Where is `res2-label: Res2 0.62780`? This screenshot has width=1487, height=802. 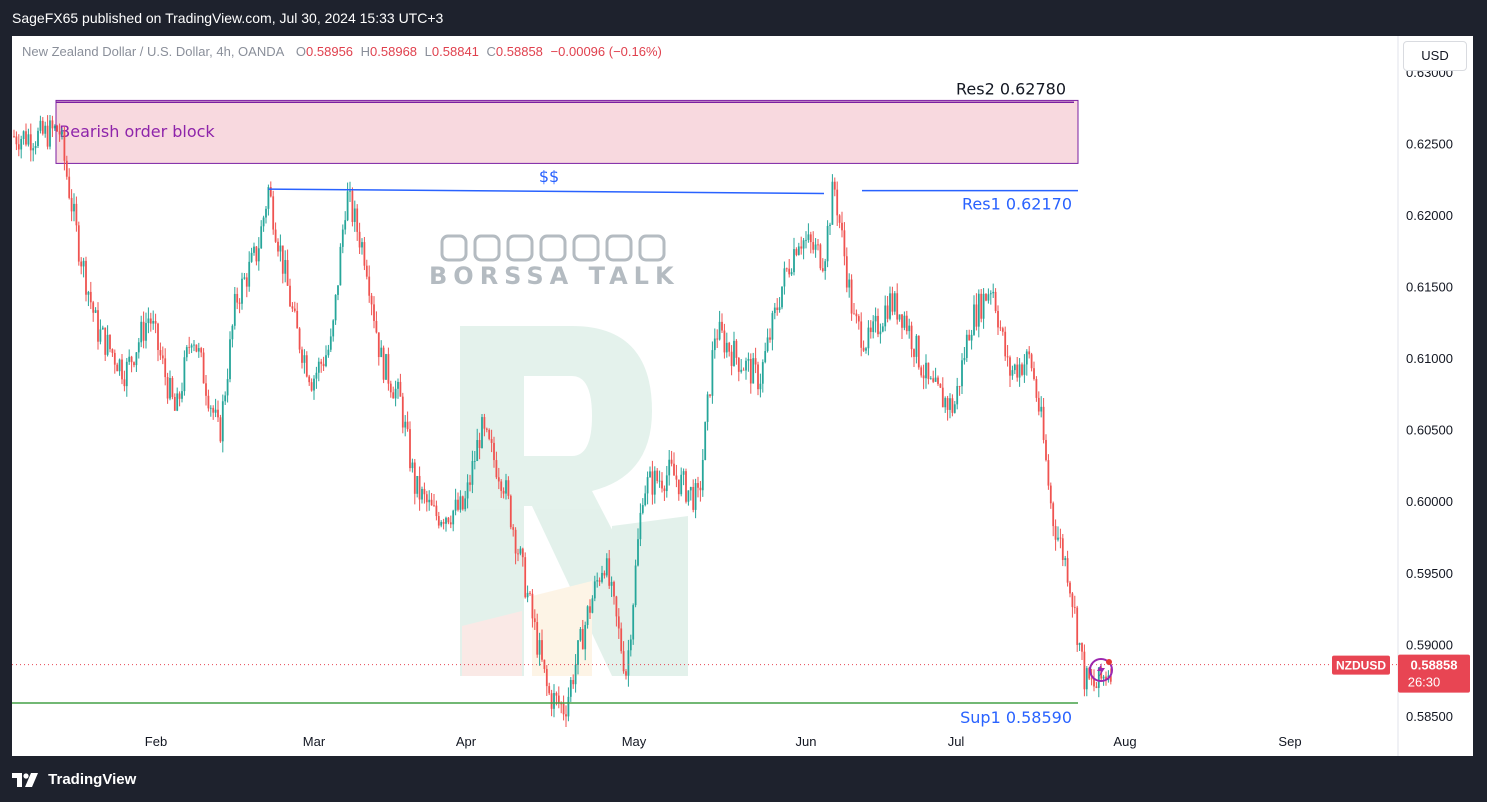 res2-label: Res2 0.62780 is located at coordinates (1011, 88).